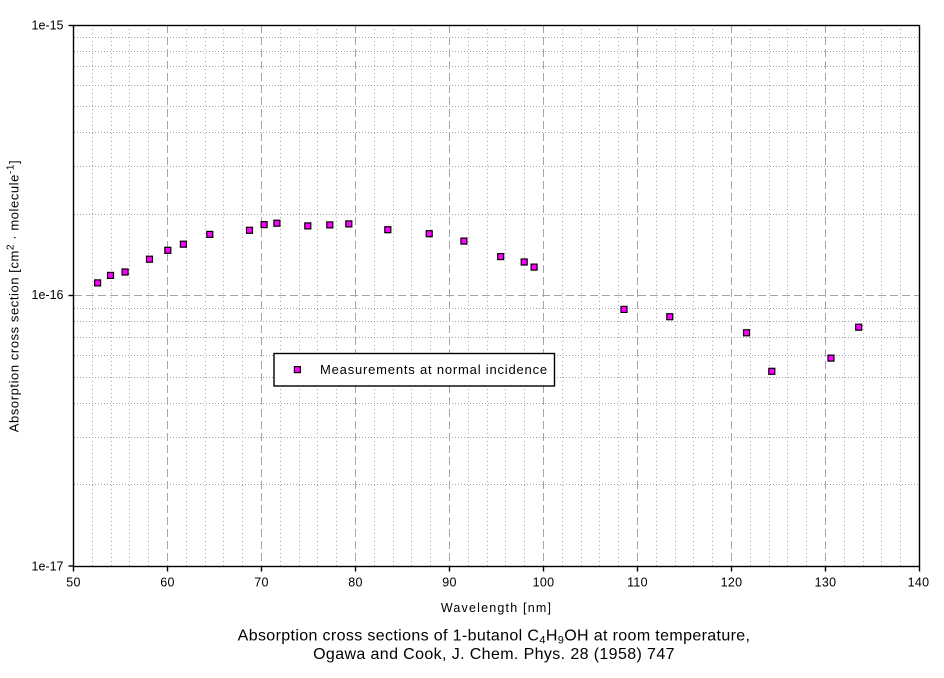 The height and width of the screenshot is (678, 944). Describe the element at coordinates (48, 566) in the screenshot. I see `svg-text: 1e-17` at that location.